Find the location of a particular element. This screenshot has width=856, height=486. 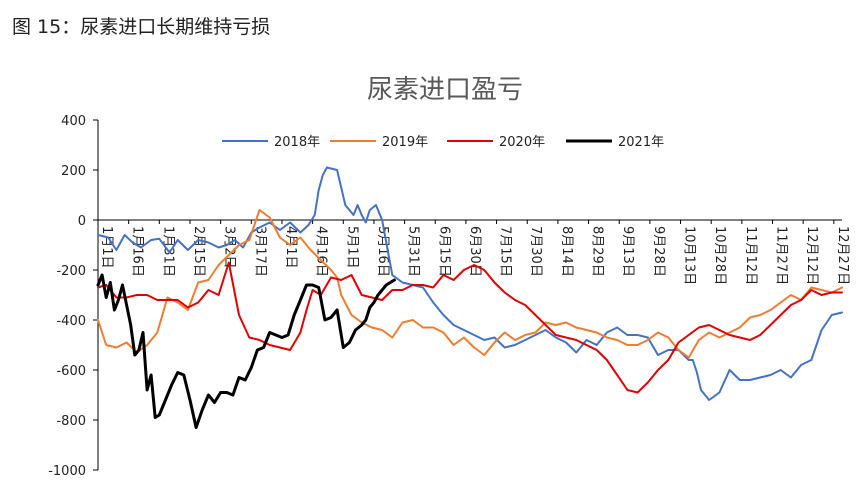

y-tick-label: 200 is located at coordinates (73, 171).